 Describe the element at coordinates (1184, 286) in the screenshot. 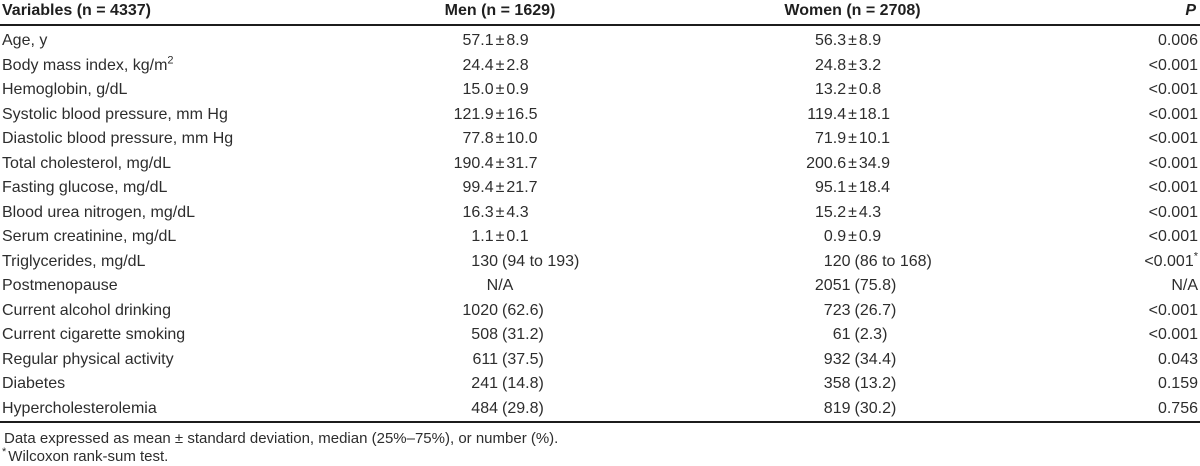

I see `p-value: N/A` at that location.